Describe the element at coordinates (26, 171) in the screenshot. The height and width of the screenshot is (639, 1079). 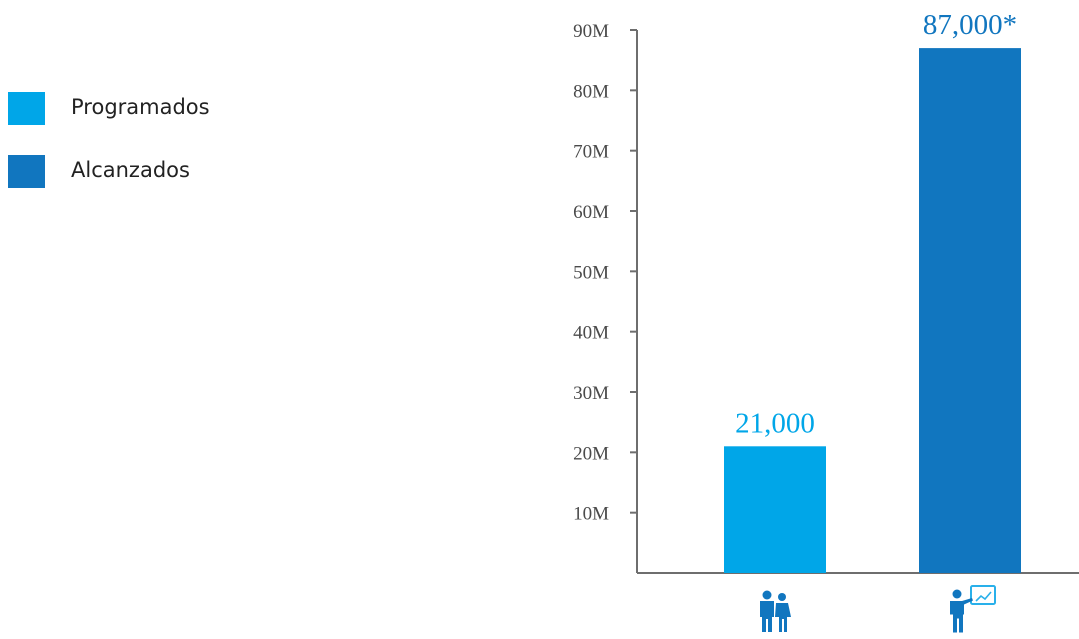
I see `legend-swatch-alcanzados` at that location.